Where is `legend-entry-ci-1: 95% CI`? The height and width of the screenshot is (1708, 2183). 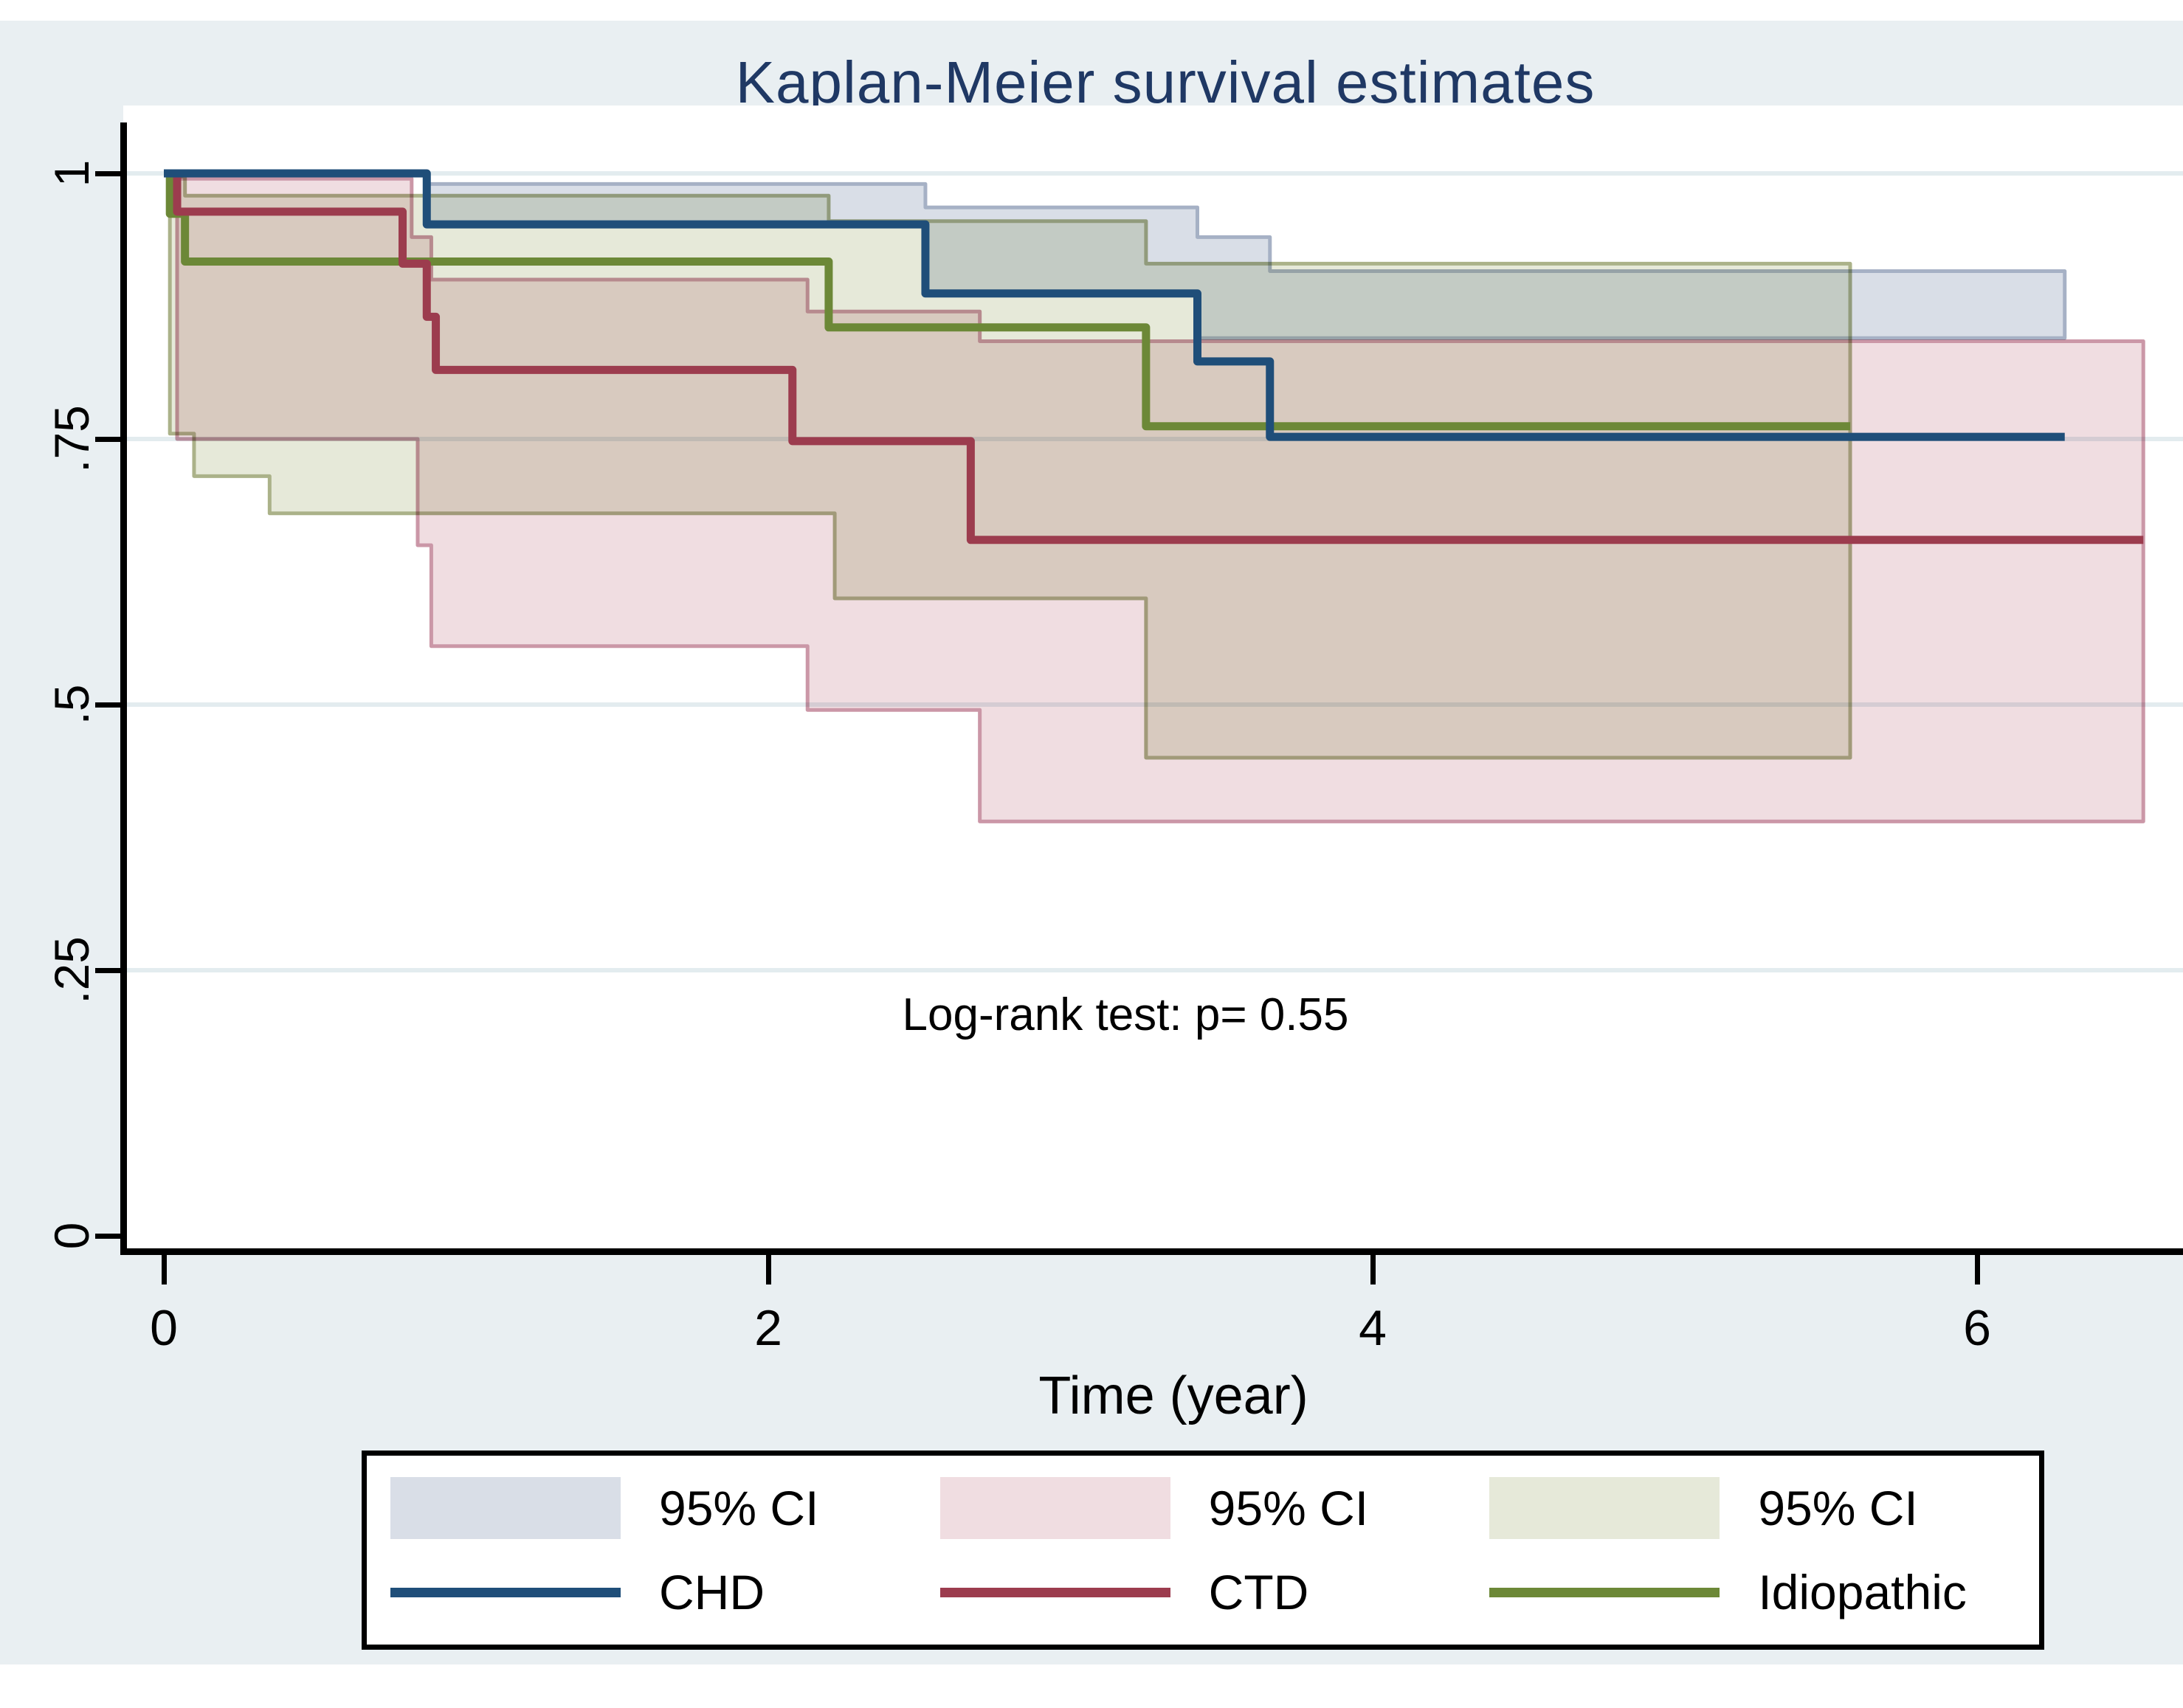 legend-entry-ci-1: 95% CI is located at coordinates (1214, 1508).